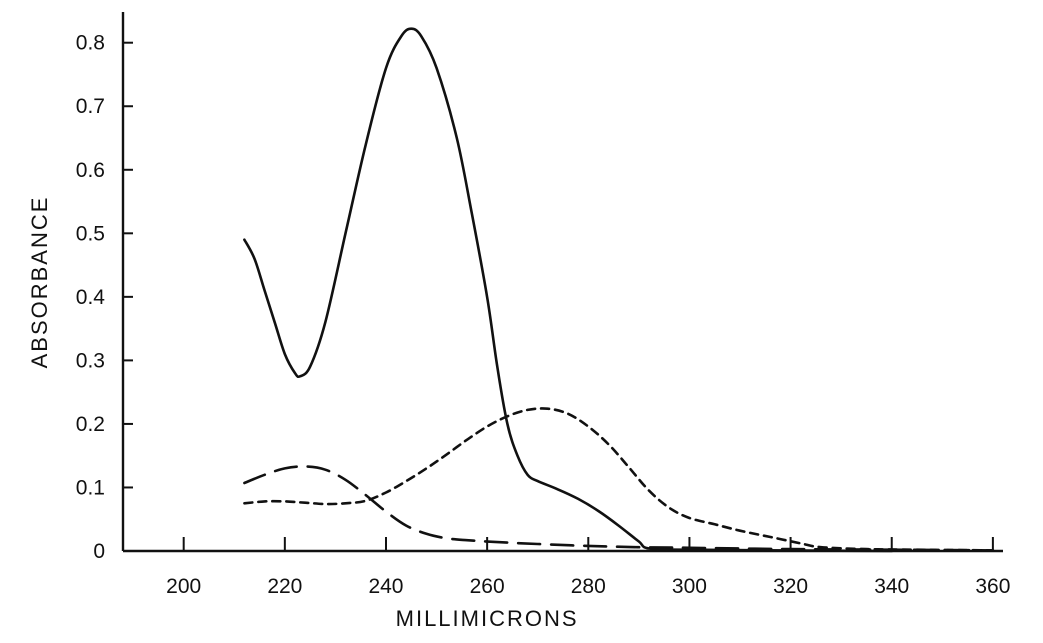 This screenshot has height=643, width=1043. I want to click on x-tick-label: 340, so click(891, 586).